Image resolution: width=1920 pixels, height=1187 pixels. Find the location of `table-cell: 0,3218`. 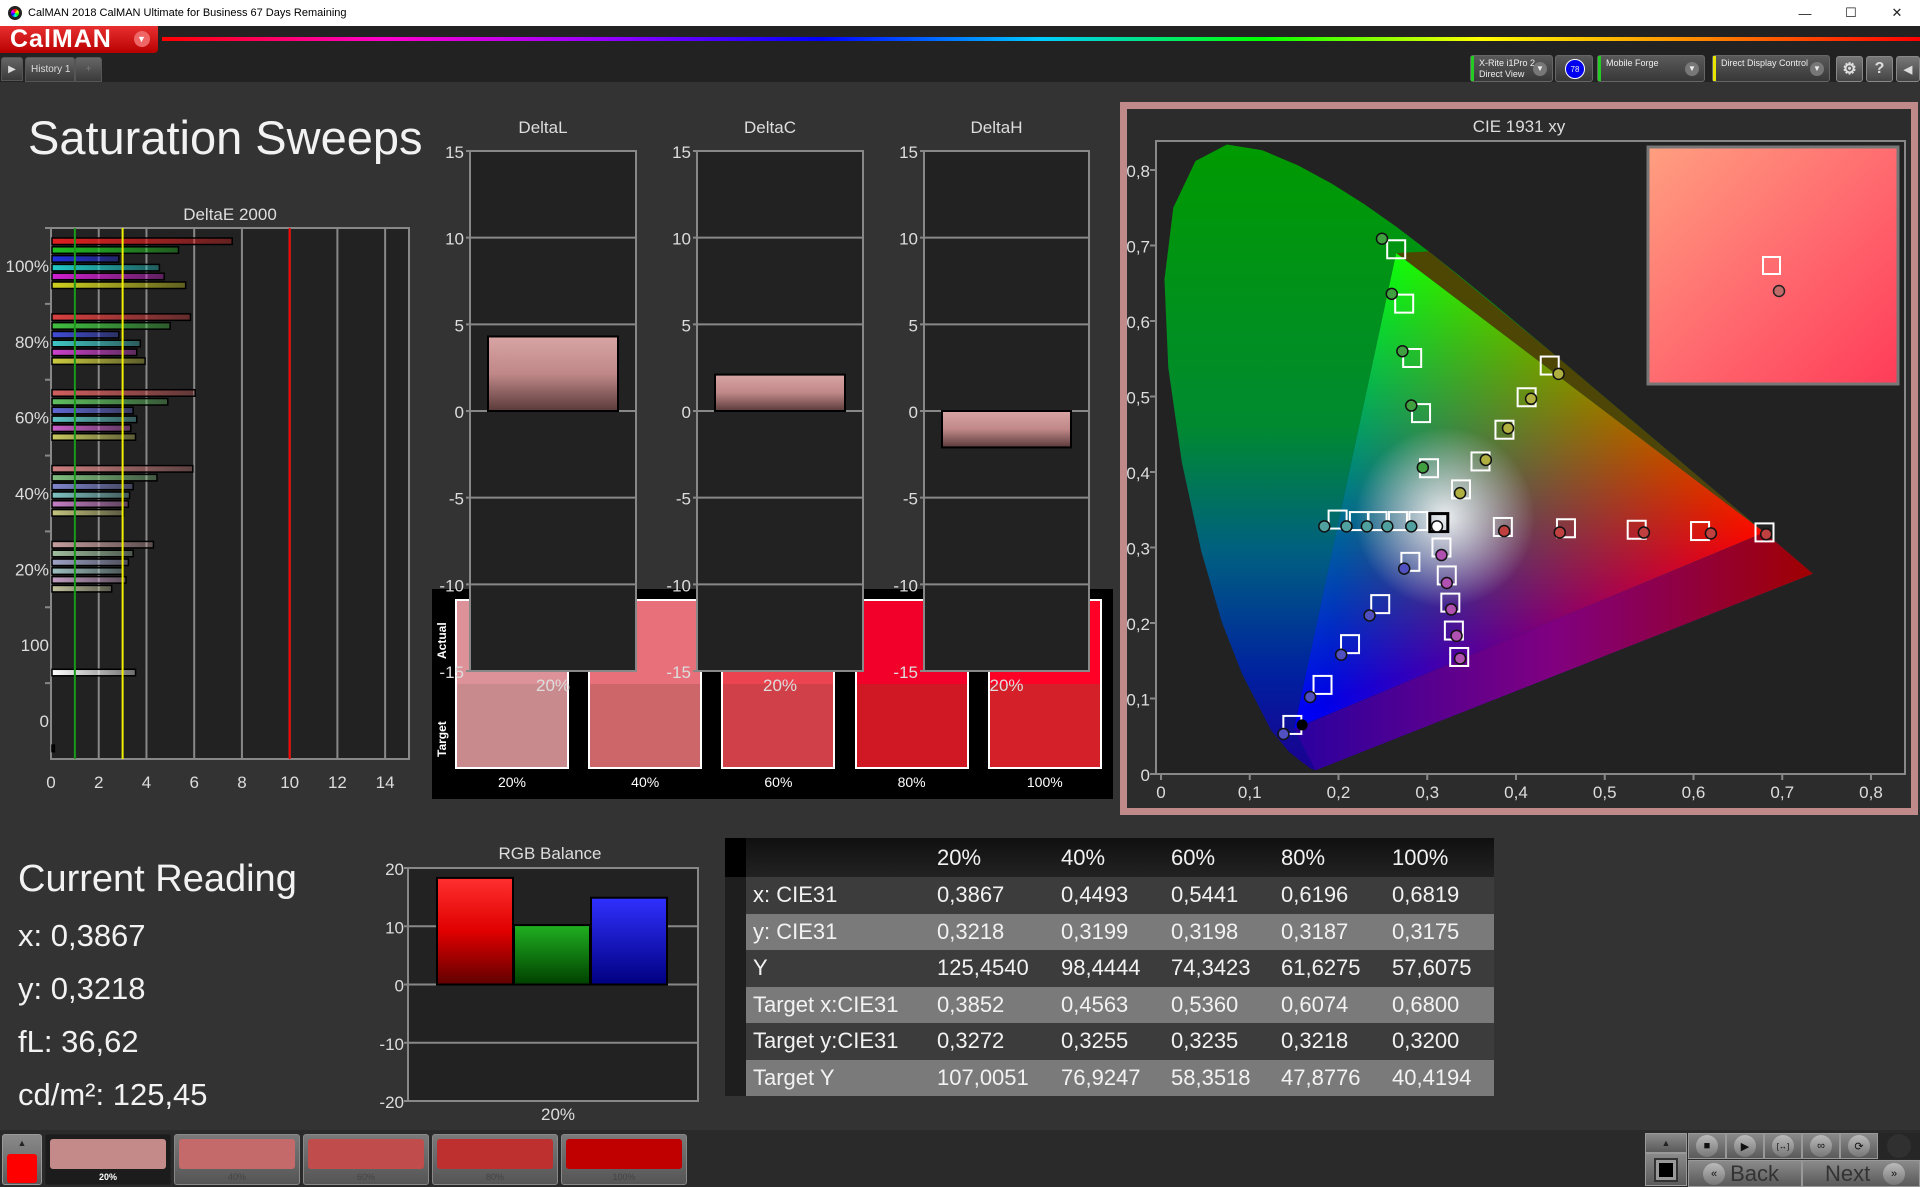

table-cell: 0,3218 is located at coordinates (1315, 1041).